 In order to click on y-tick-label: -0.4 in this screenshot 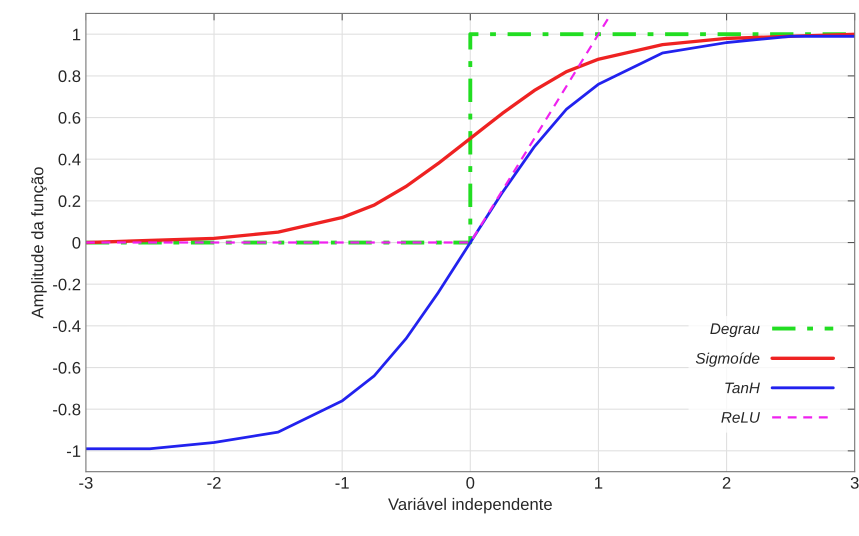, I will do `click(67, 326)`.